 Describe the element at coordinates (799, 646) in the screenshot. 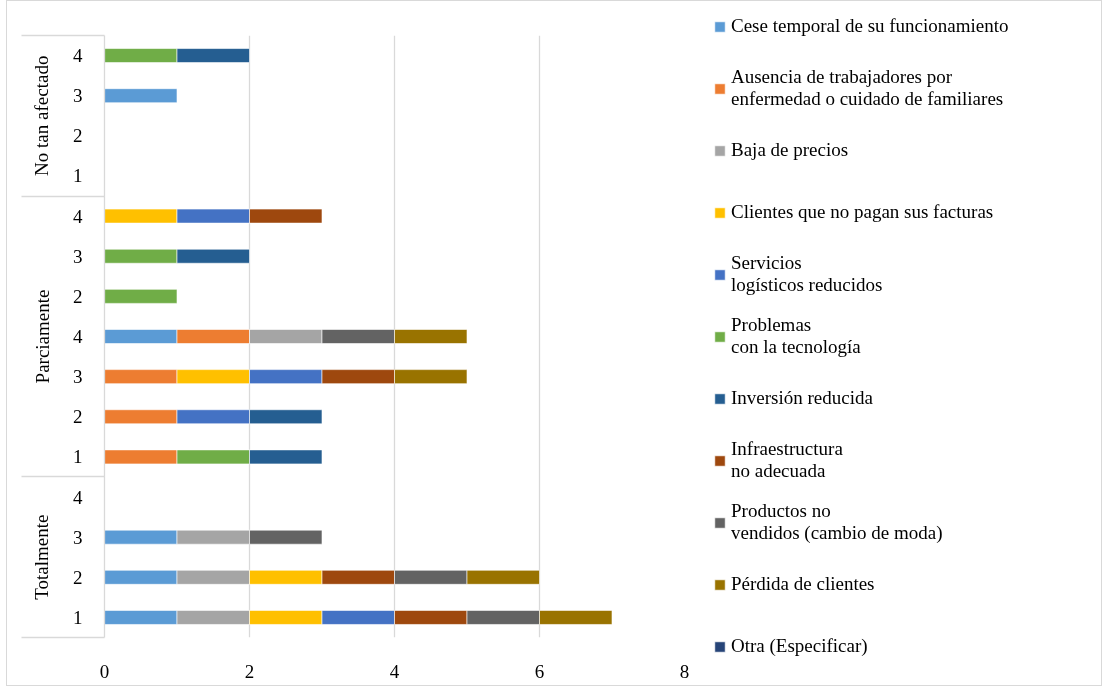

I see `legend-label: Otra (Especificar)` at that location.